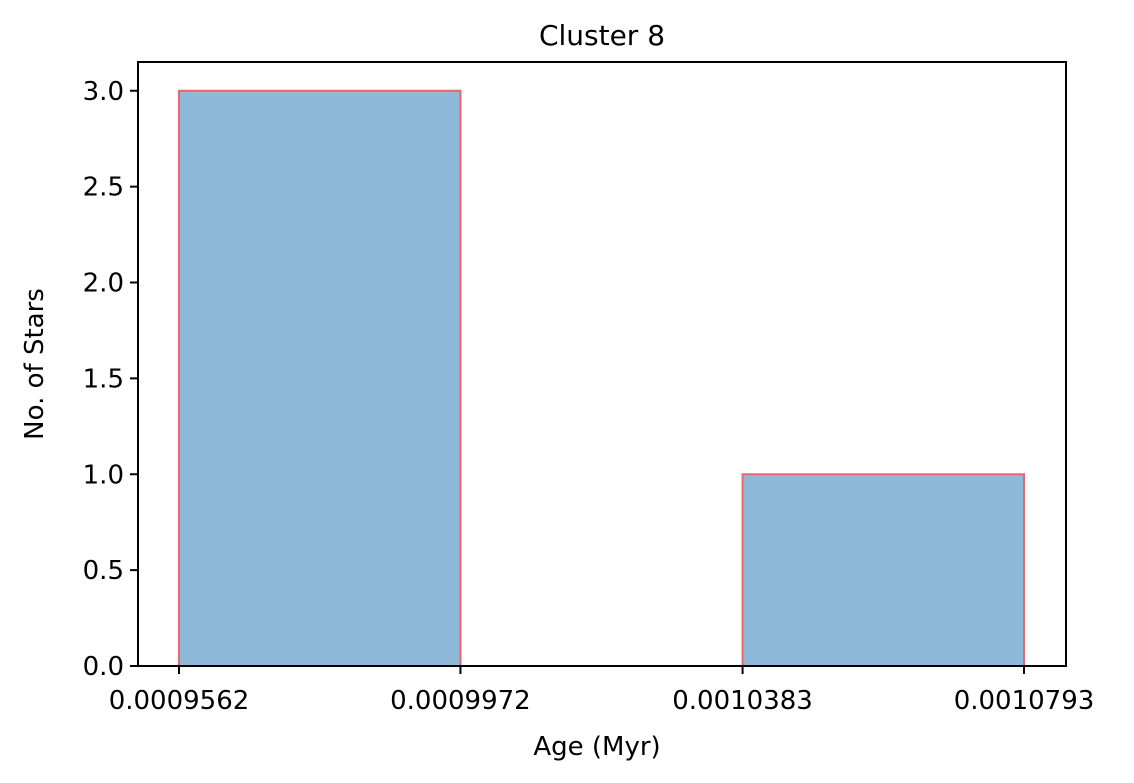 This screenshot has height=783, width=1134. I want to click on y-tick-label: 1.5, so click(103, 379).